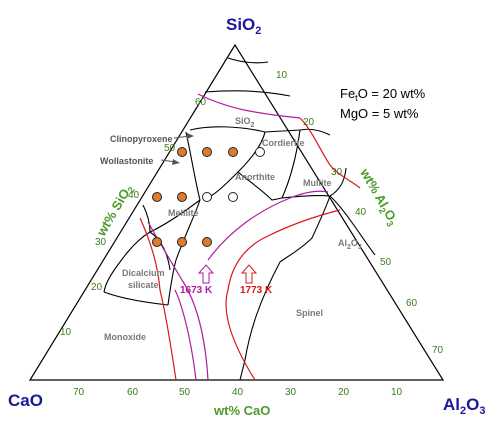  What do you see at coordinates (125, 337) in the screenshot?
I see `region-label-monoxide: Monoxide` at bounding box center [125, 337].